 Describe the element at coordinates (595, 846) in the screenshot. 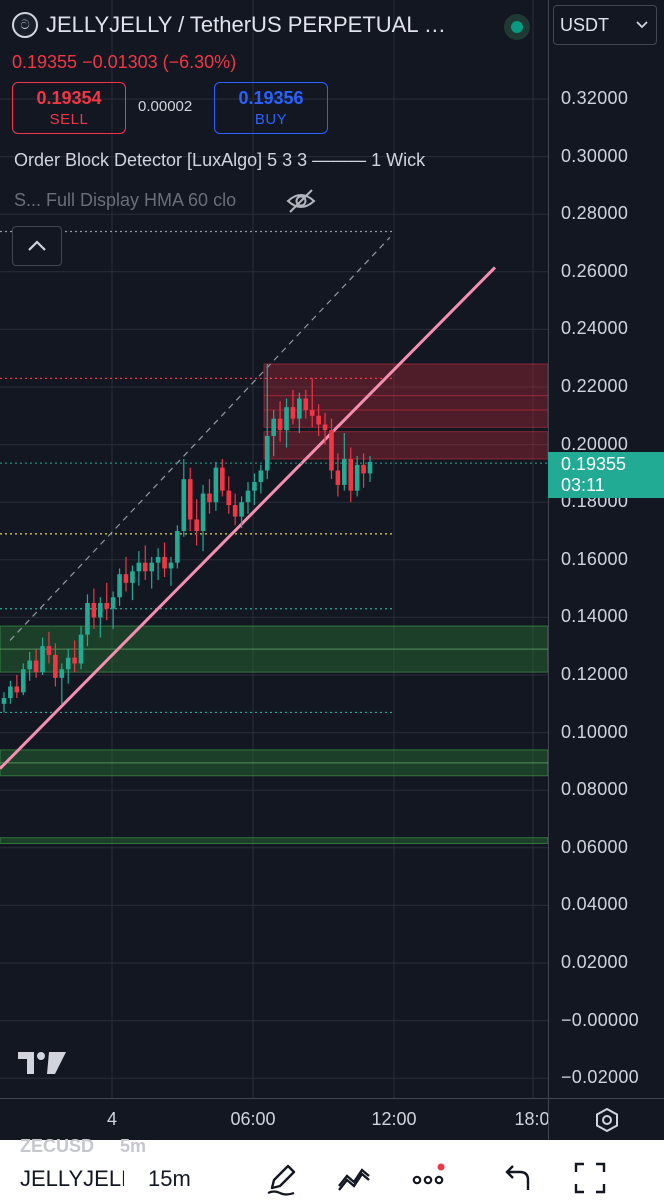

I see `price-tick-label: 0.06000` at that location.